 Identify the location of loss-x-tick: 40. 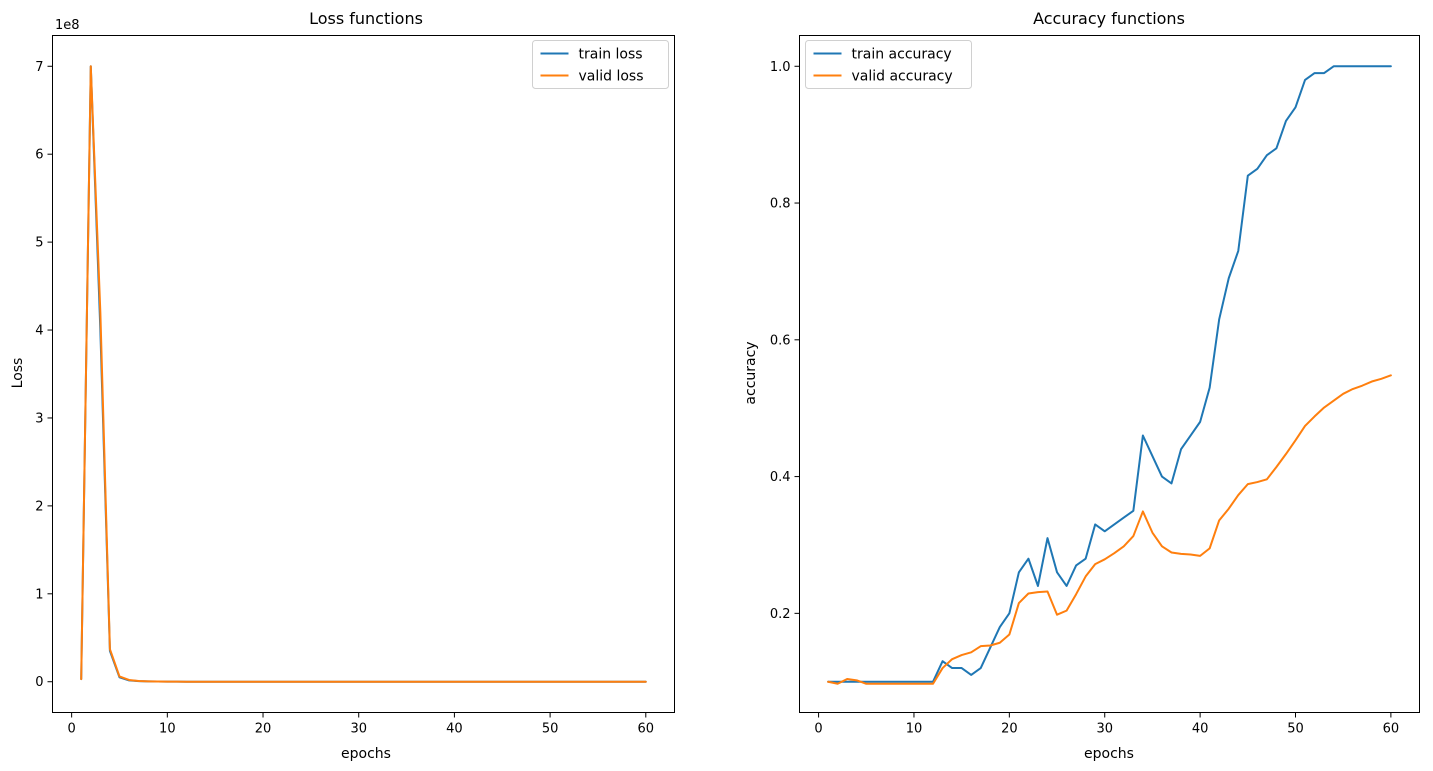
(454, 724).